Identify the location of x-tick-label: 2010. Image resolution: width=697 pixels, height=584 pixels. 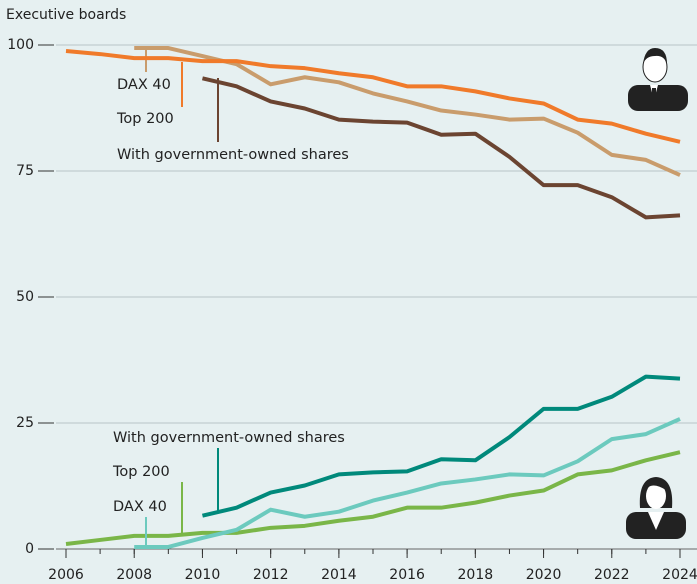
(203, 575).